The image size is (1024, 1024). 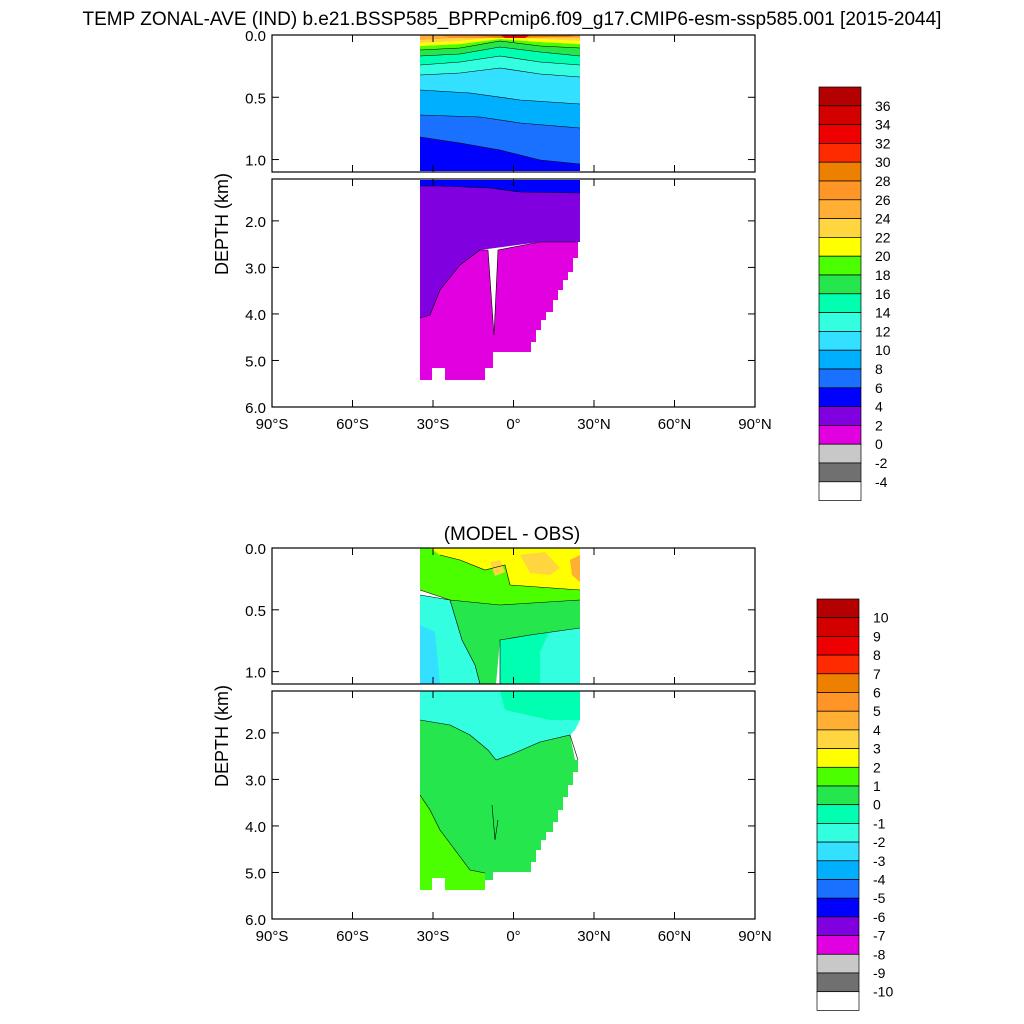 I want to click on x-tick-label: 0°, so click(x=513, y=936).